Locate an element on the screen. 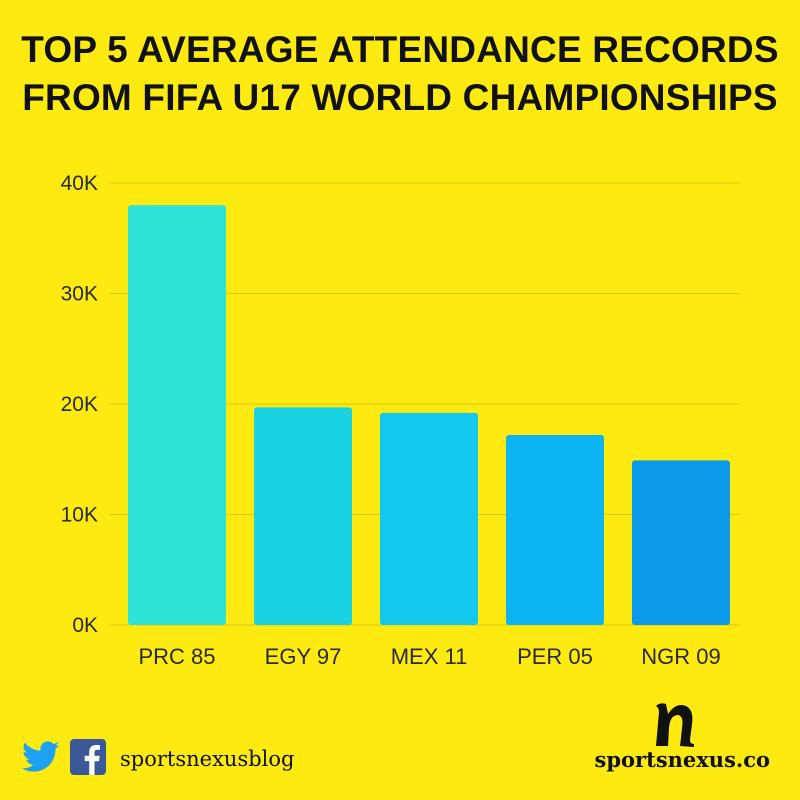 The image size is (800, 800). y-tick-label: 10K is located at coordinates (79, 515).